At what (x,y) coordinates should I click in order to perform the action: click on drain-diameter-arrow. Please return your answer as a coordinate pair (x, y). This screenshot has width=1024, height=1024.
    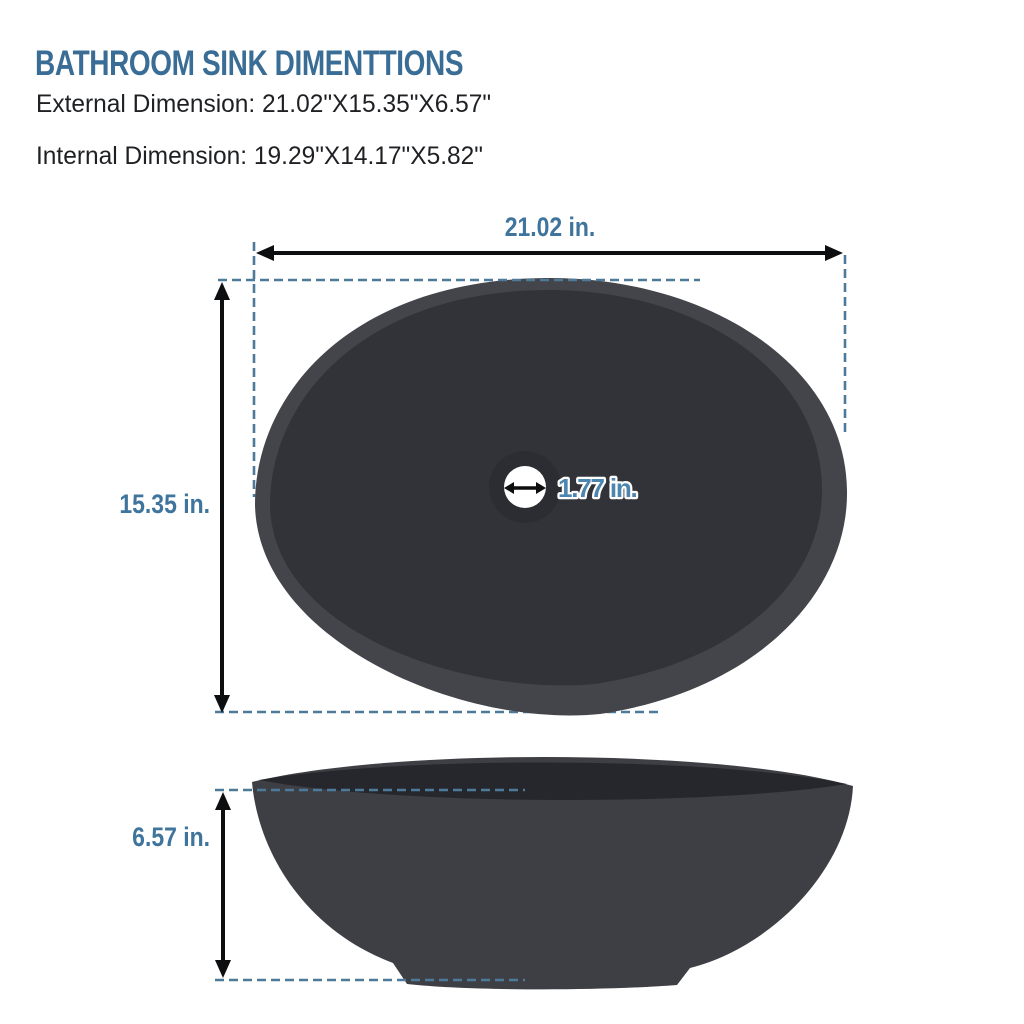
    Looking at the image, I should click on (525, 488).